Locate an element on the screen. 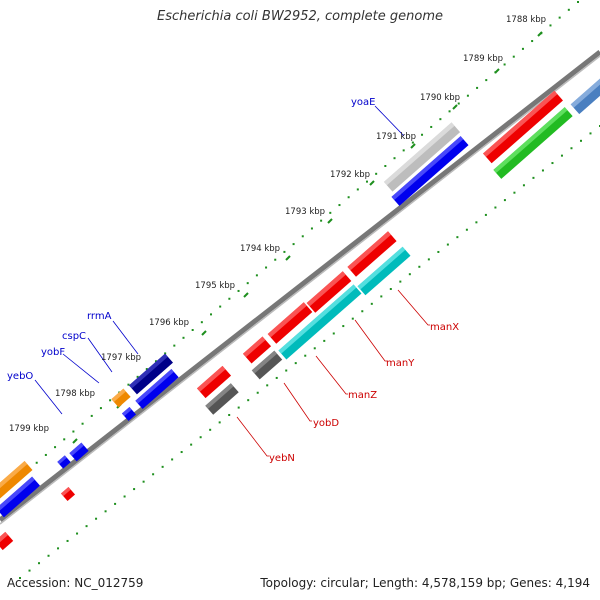  gene-orange-left-body is located at coordinates (16, 480).